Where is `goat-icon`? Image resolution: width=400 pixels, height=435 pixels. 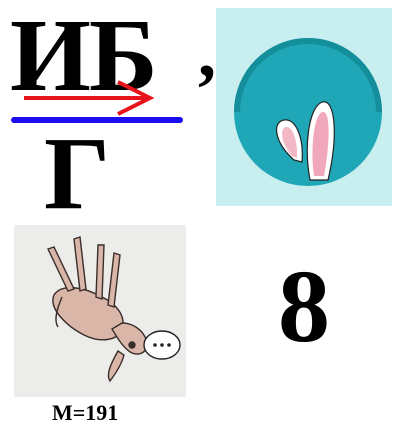 goat-icon is located at coordinates (97, 309).